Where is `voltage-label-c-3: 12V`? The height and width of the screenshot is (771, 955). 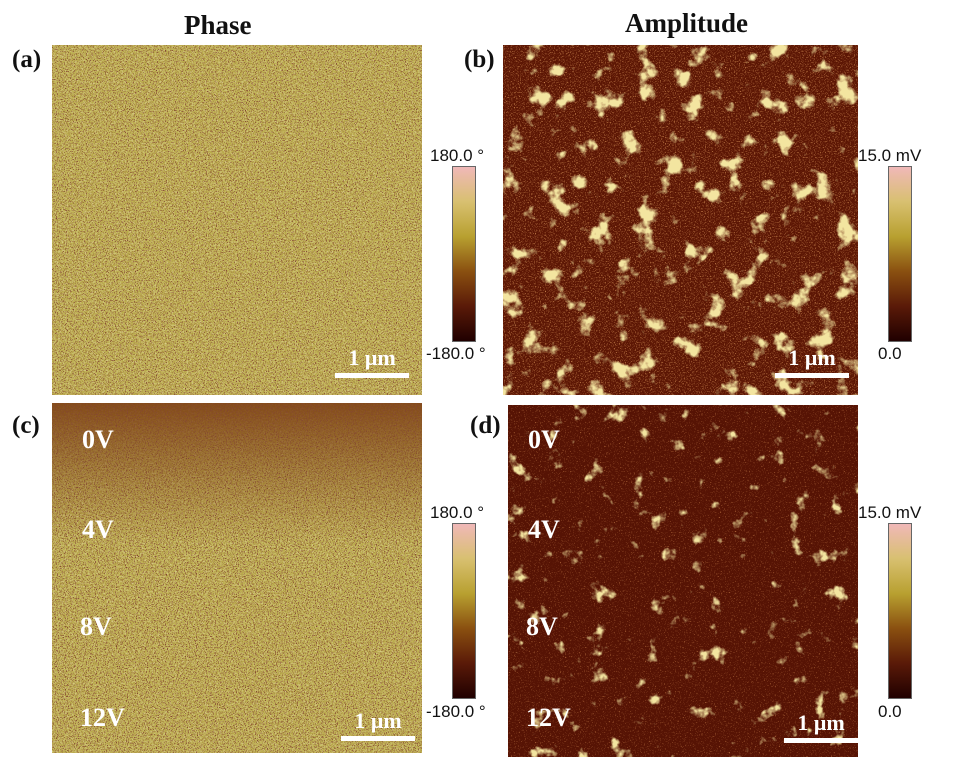
voltage-label-c-3: 12V is located at coordinates (102, 717).